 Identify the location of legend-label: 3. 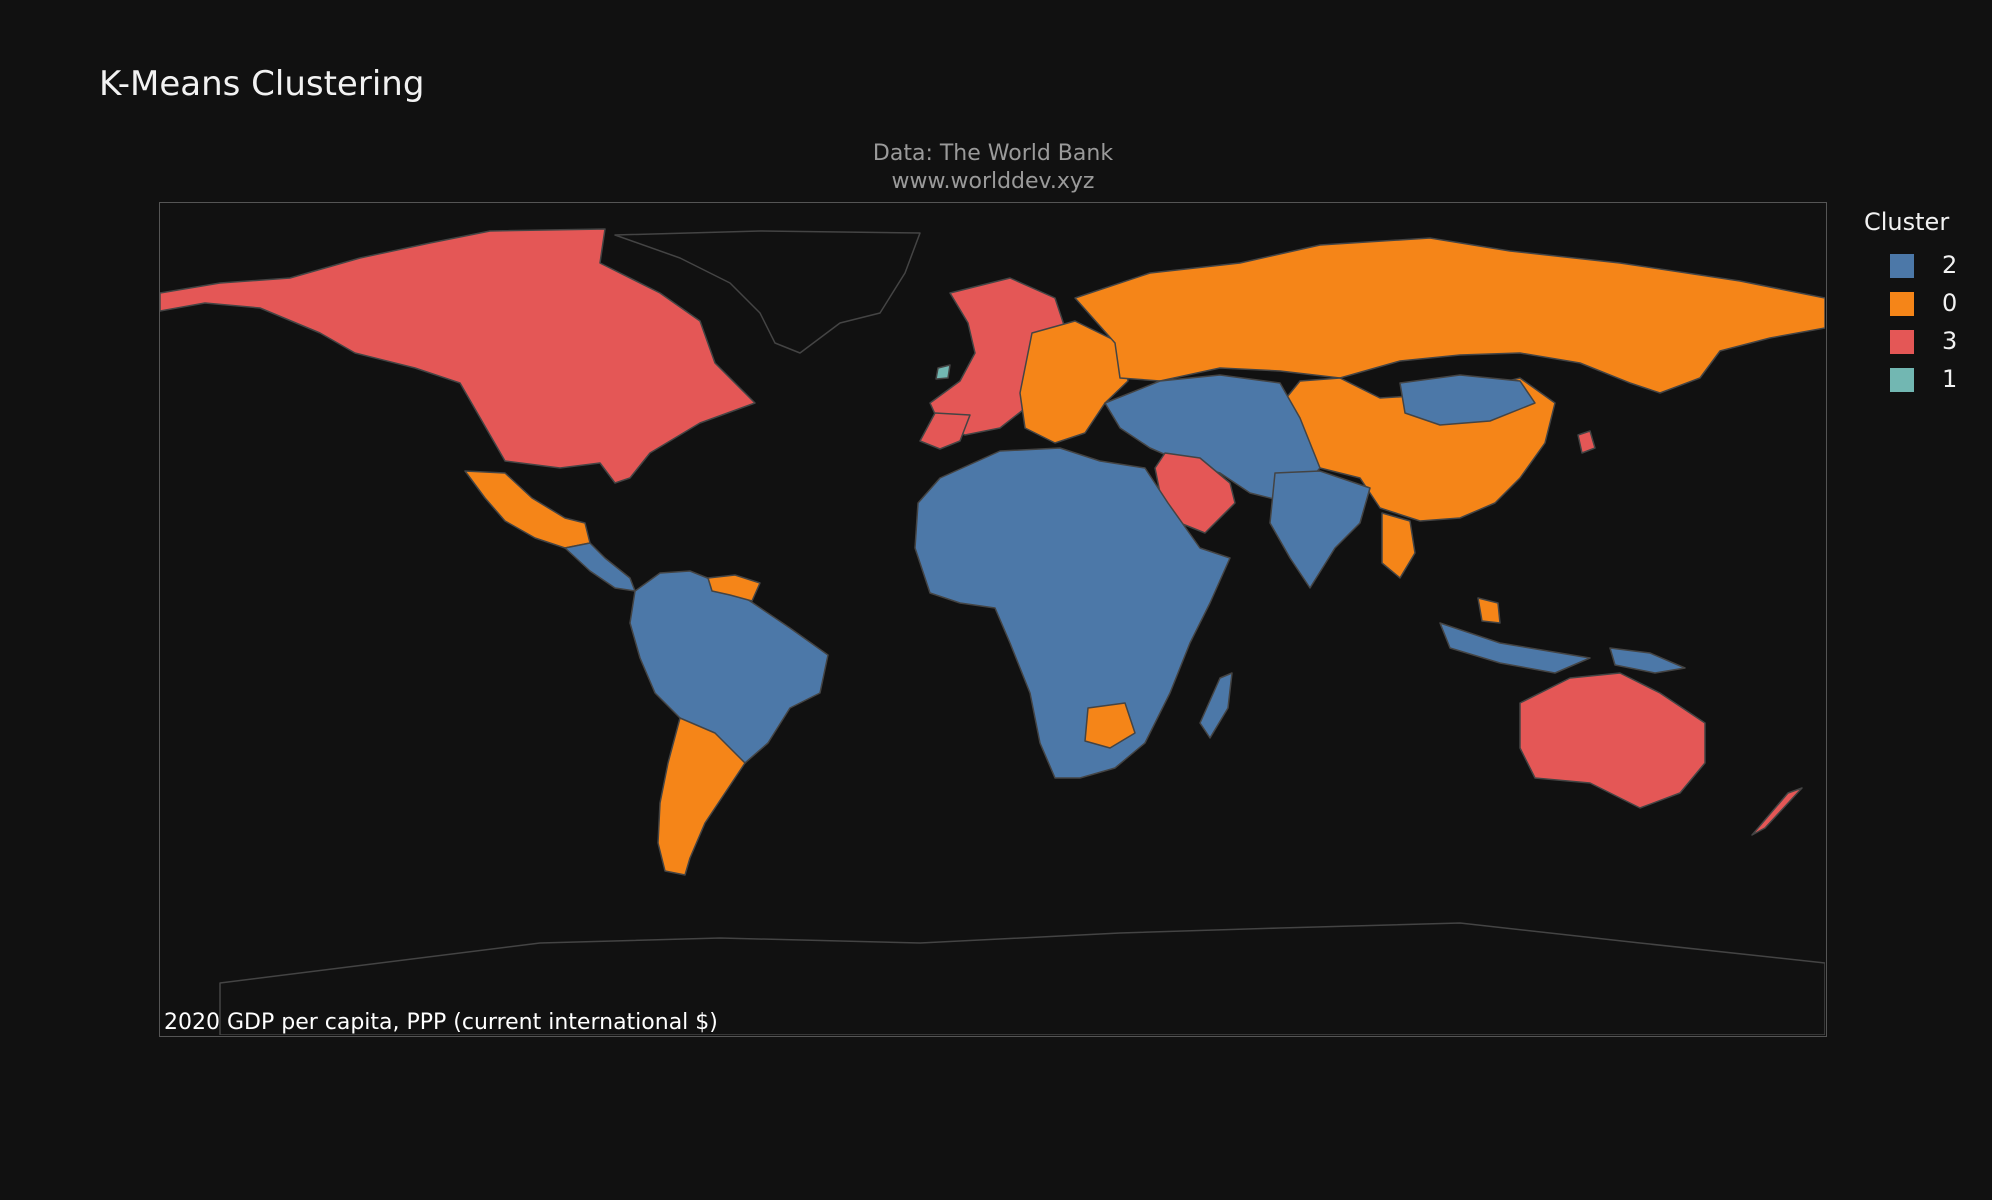
(1950, 341).